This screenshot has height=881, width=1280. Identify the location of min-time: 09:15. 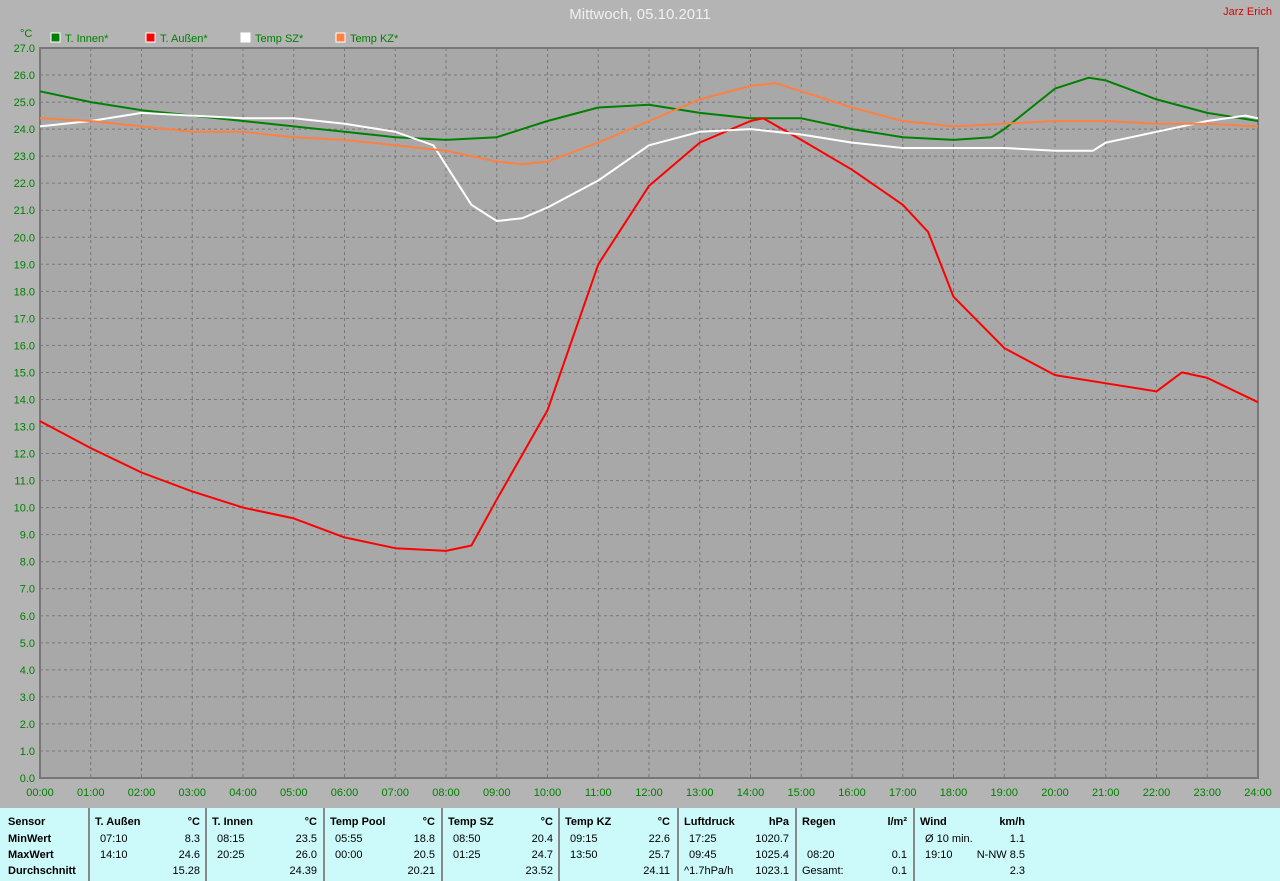
(584, 839).